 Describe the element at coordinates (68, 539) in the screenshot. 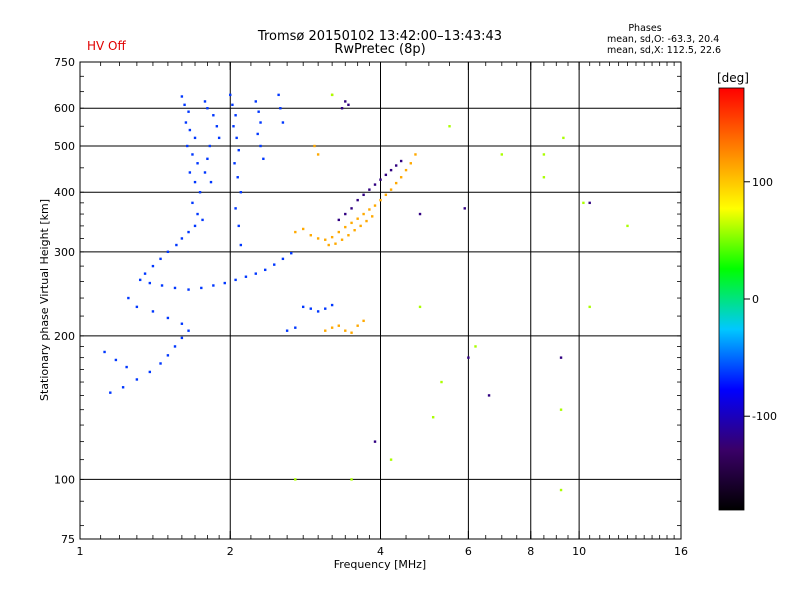

I see `y-tick-label: 75` at that location.